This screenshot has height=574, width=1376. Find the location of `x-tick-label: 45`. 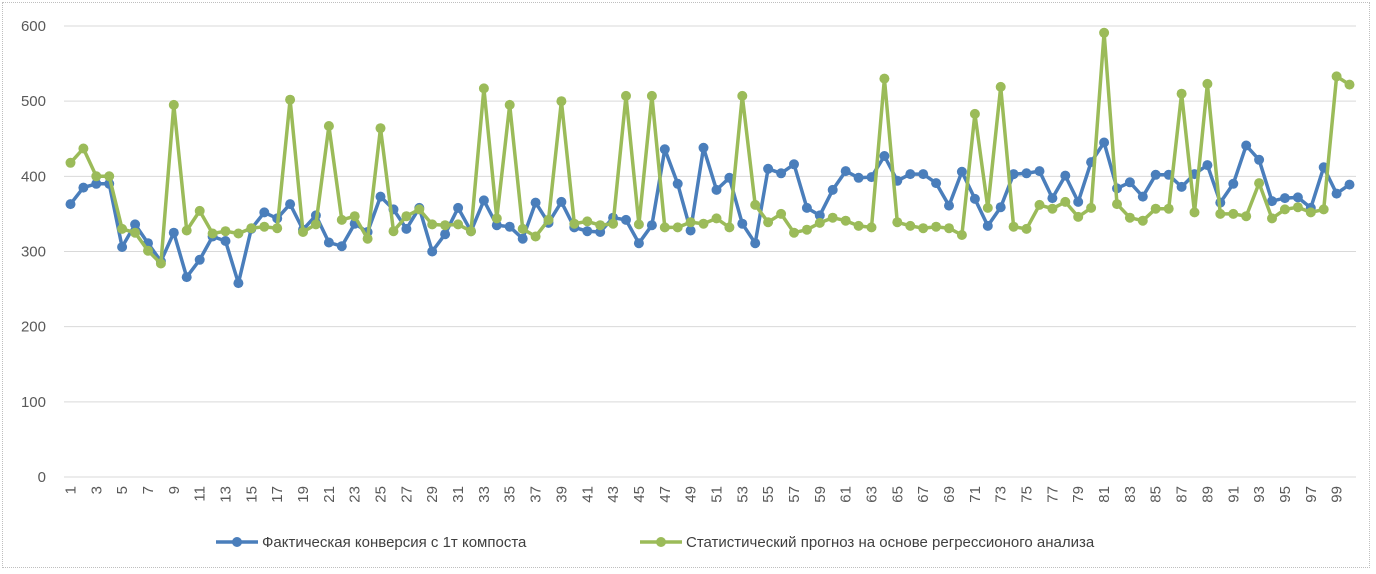

x-tick-label: 45 is located at coordinates (639, 494).